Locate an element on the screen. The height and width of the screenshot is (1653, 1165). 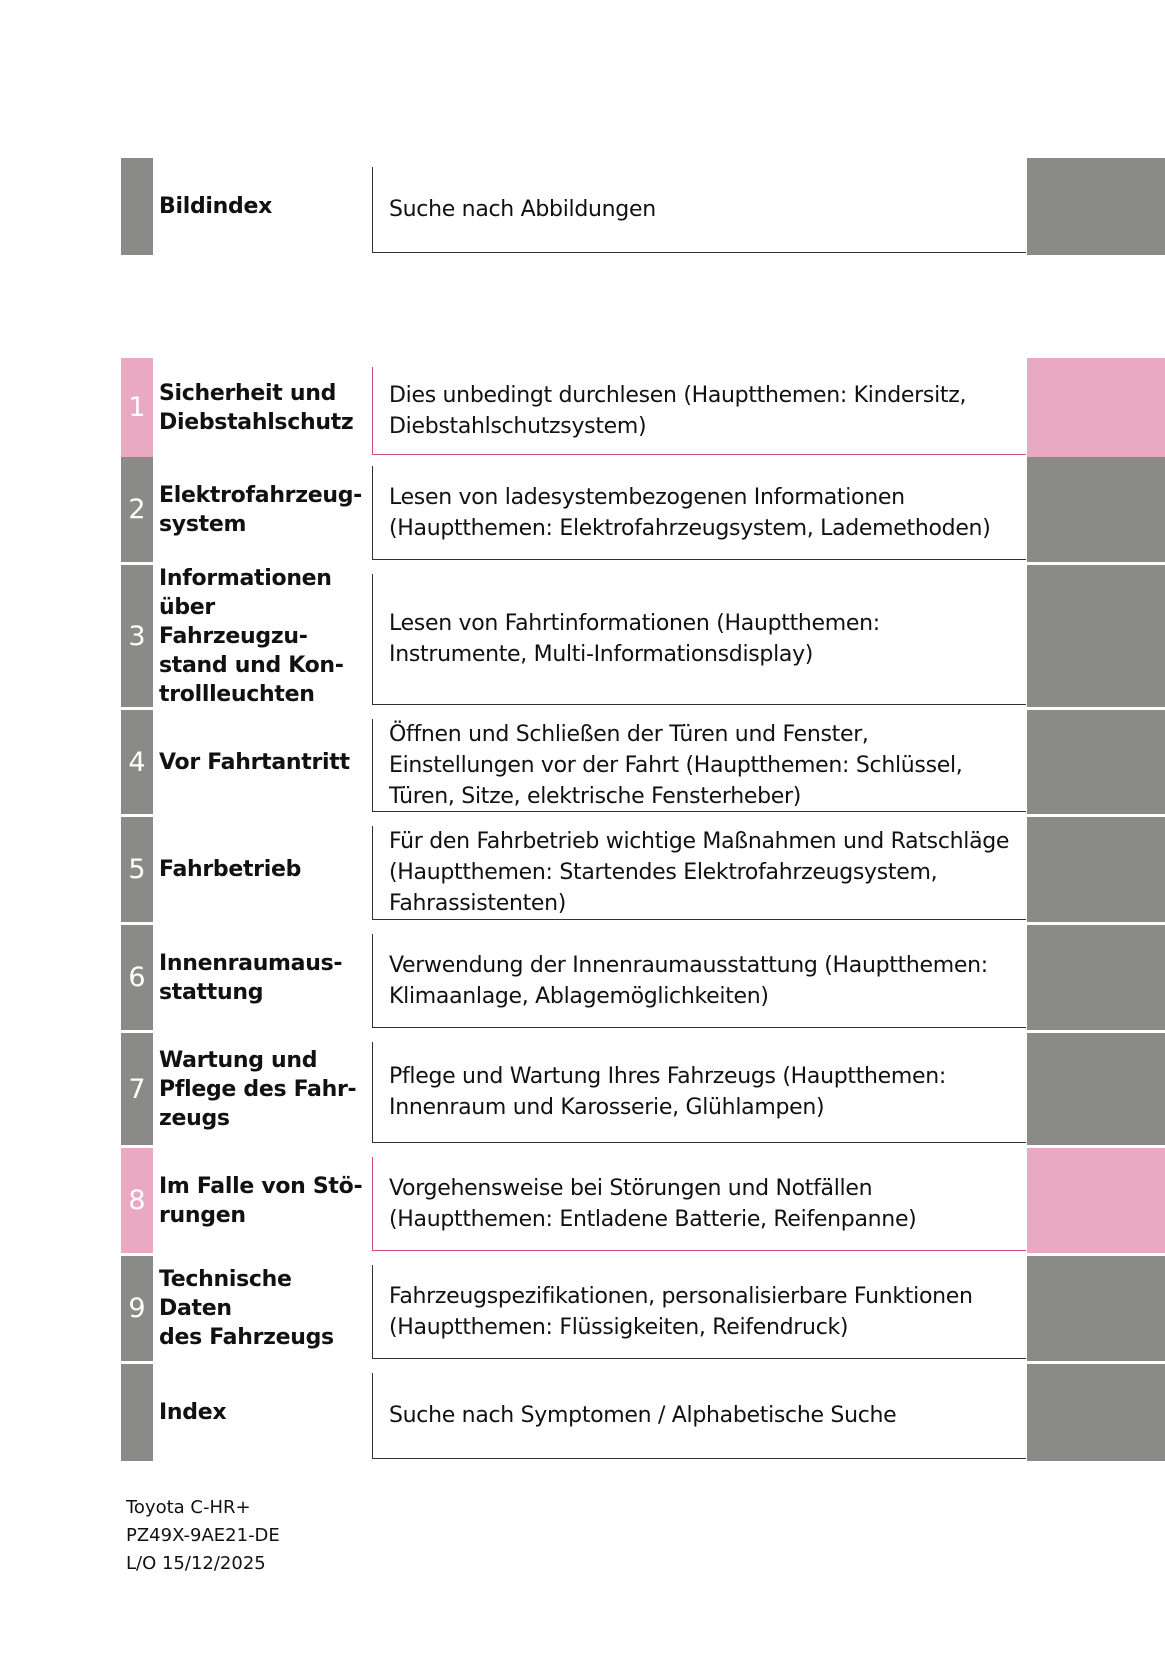
section-tab: 3 is located at coordinates (137, 636).